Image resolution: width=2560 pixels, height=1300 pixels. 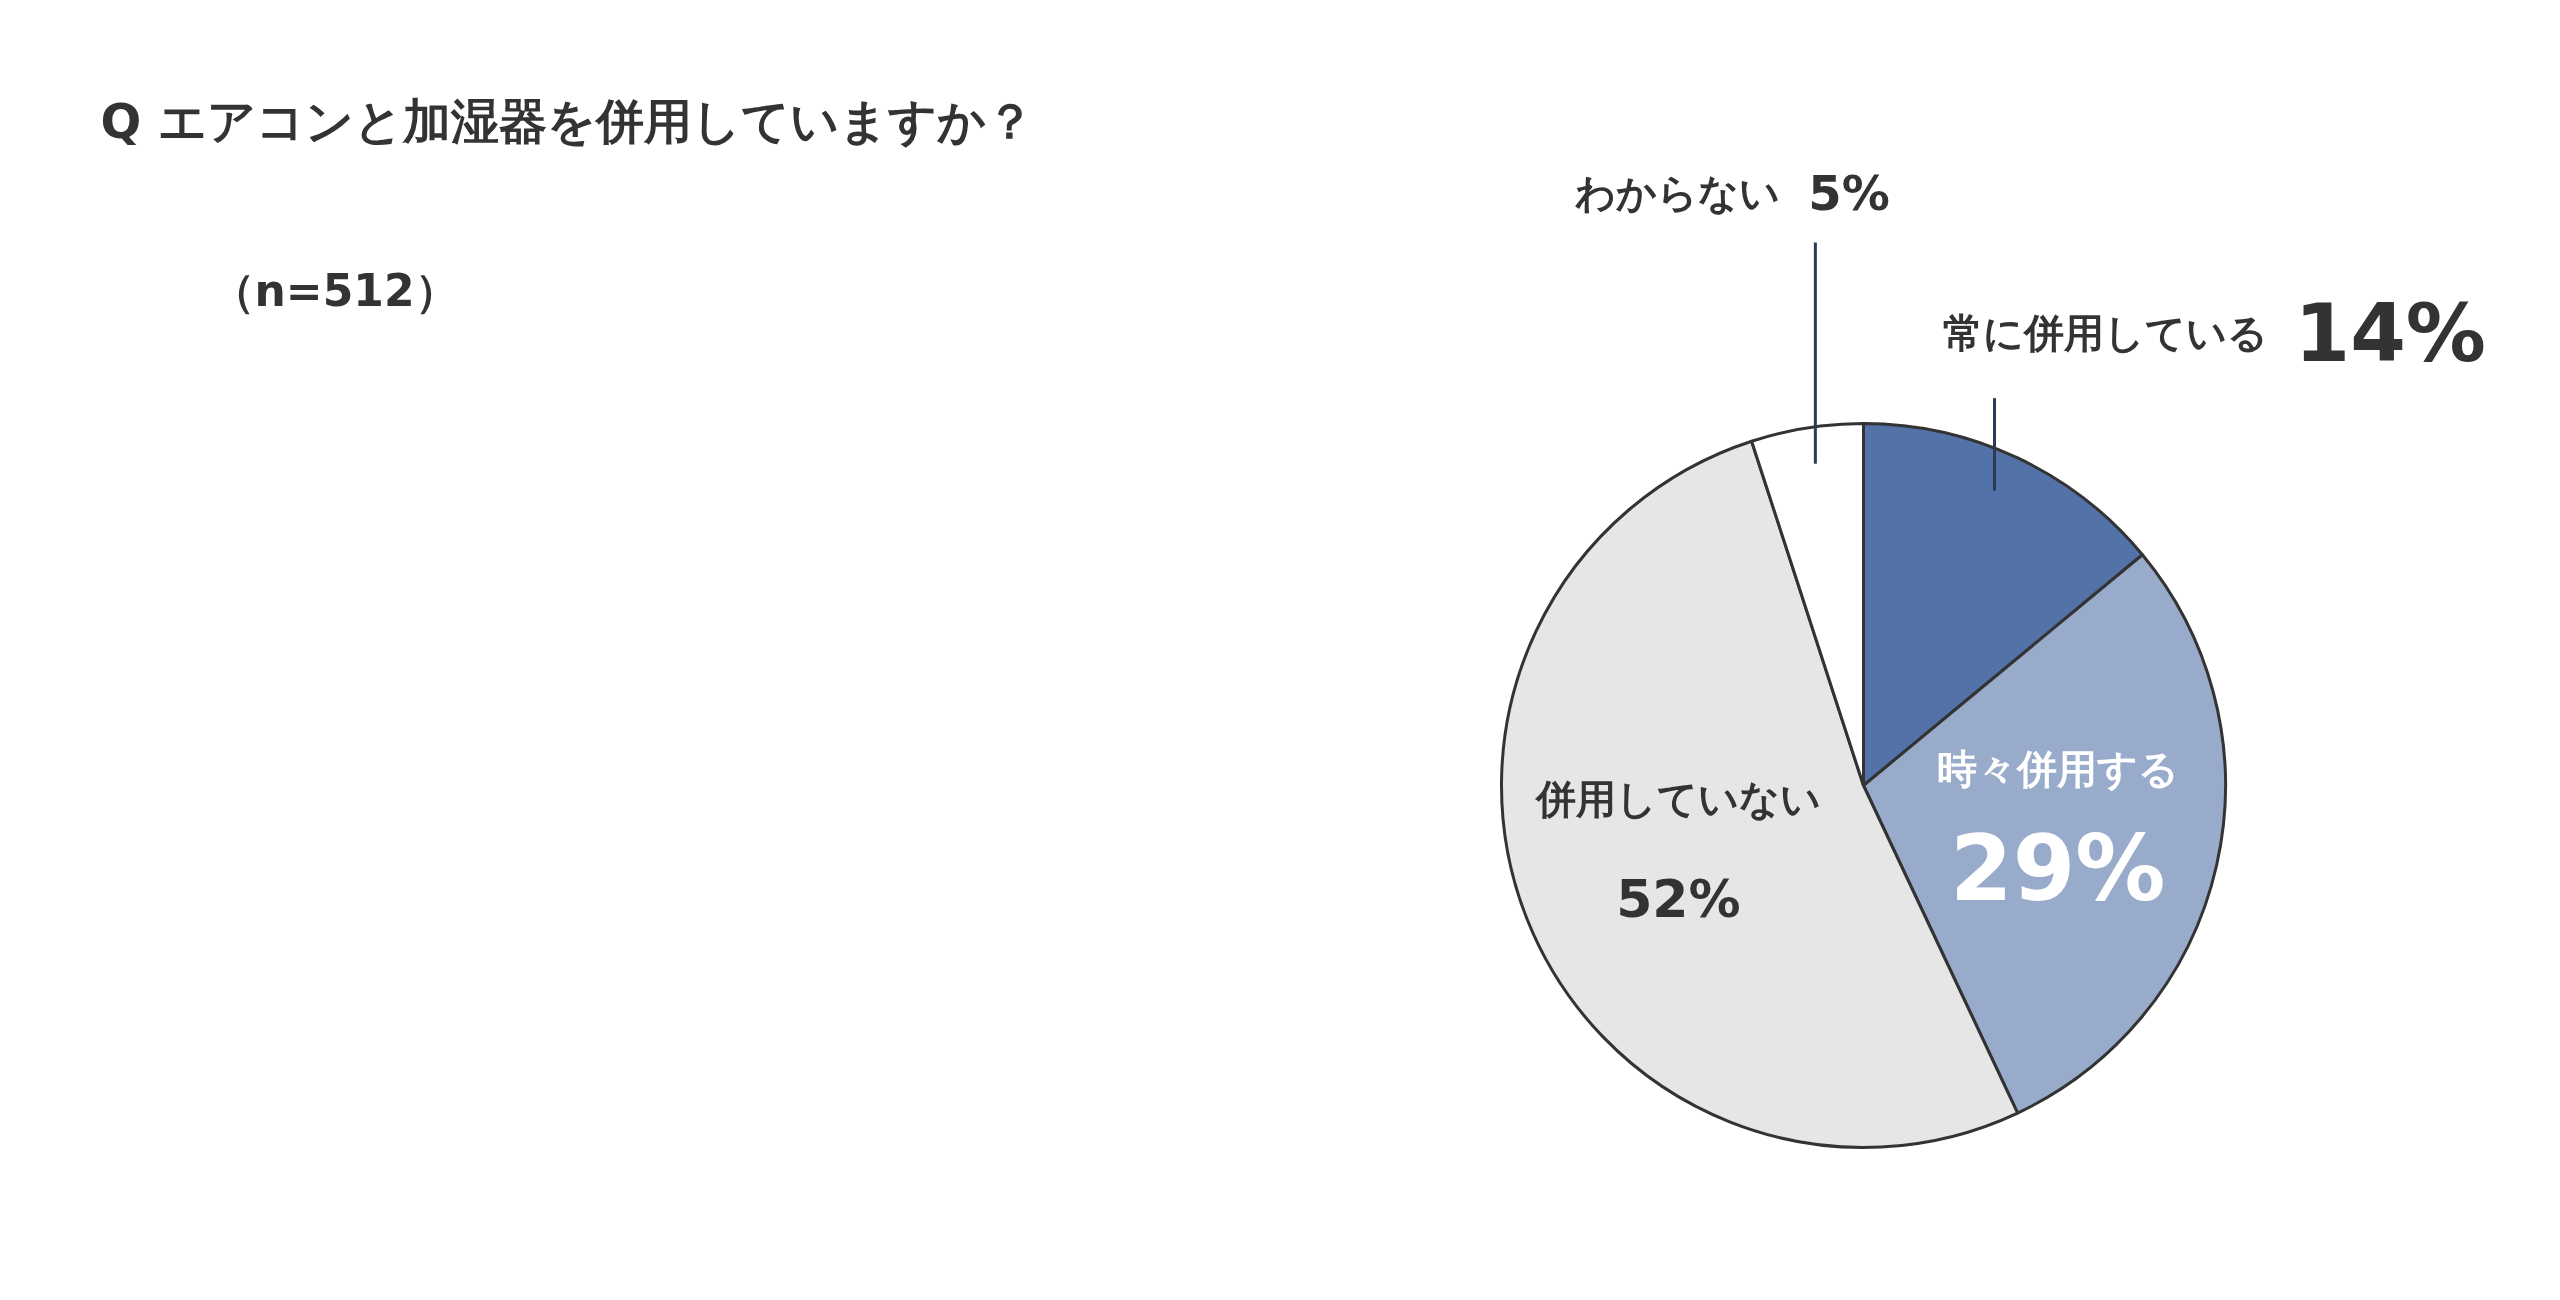 What do you see at coordinates (334, 290) in the screenshot?
I see `text: （n=512）` at bounding box center [334, 290].